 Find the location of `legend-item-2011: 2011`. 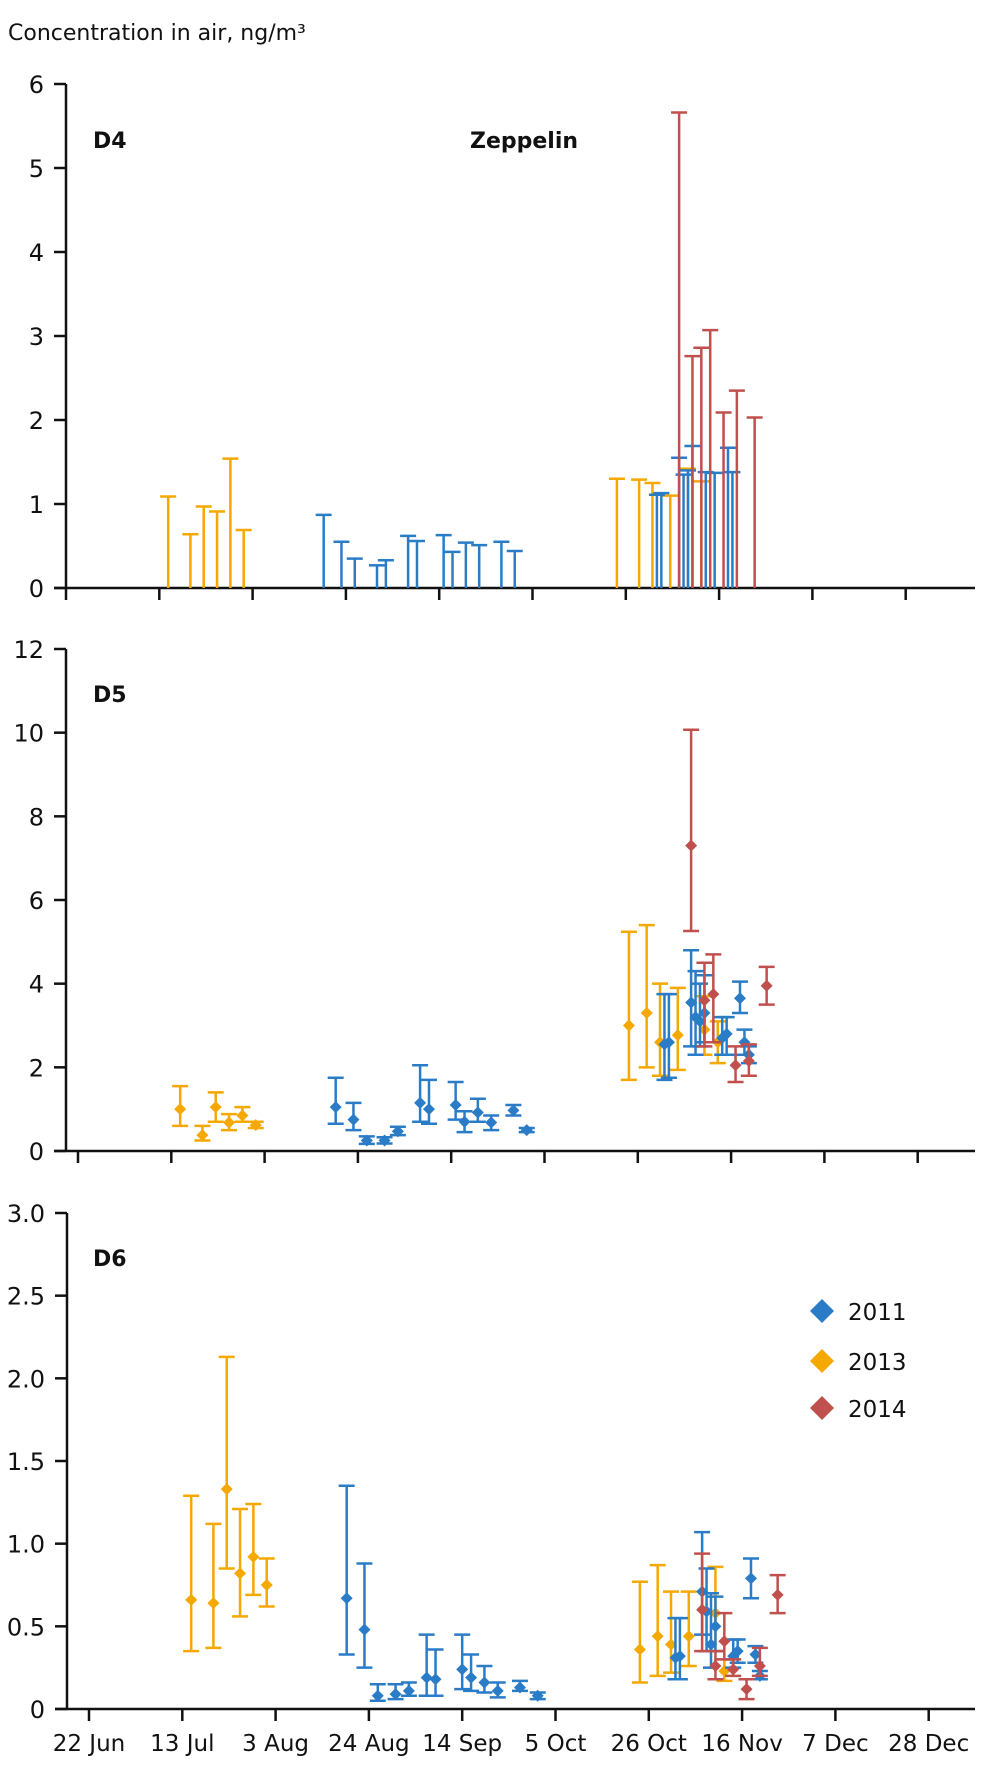

legend-item-2011: 2011 is located at coordinates (858, 1312).